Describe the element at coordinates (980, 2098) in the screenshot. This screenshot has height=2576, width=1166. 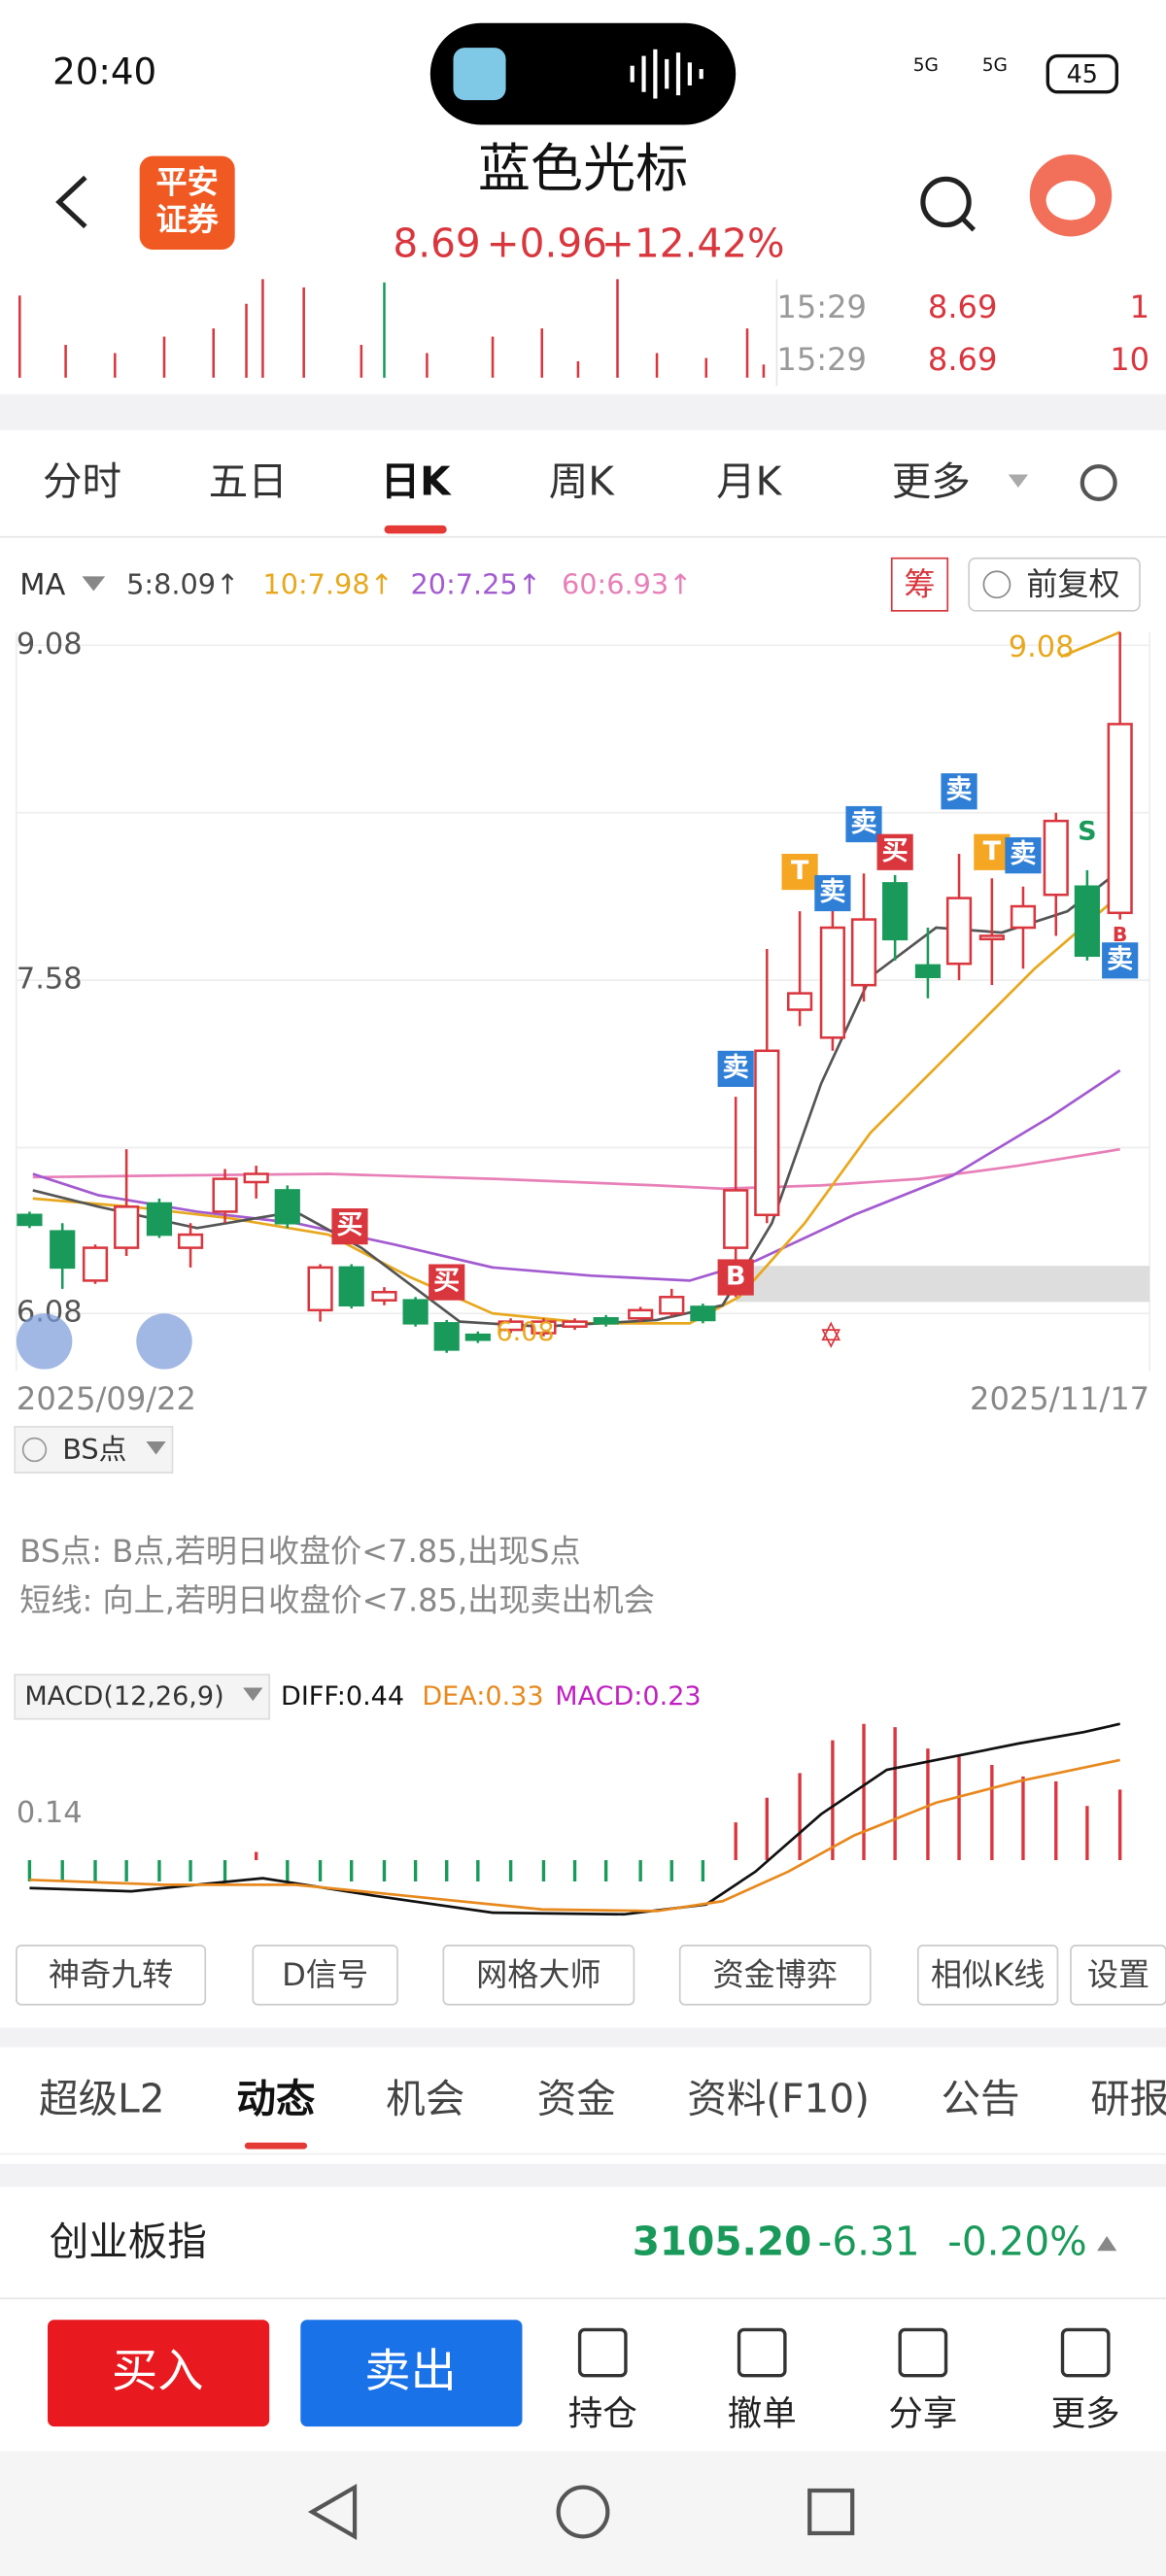
I see `info-tab: 公告` at that location.